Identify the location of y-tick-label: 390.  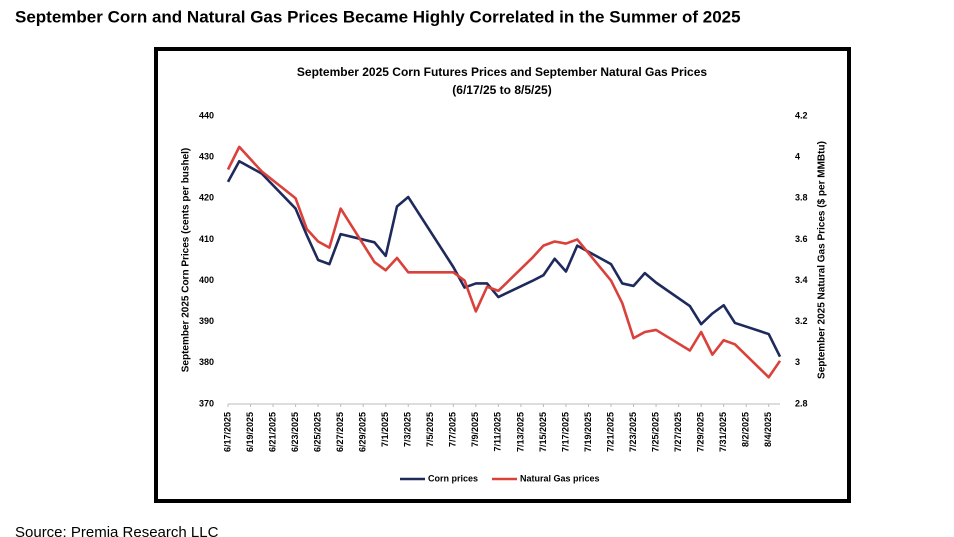
(206, 321).